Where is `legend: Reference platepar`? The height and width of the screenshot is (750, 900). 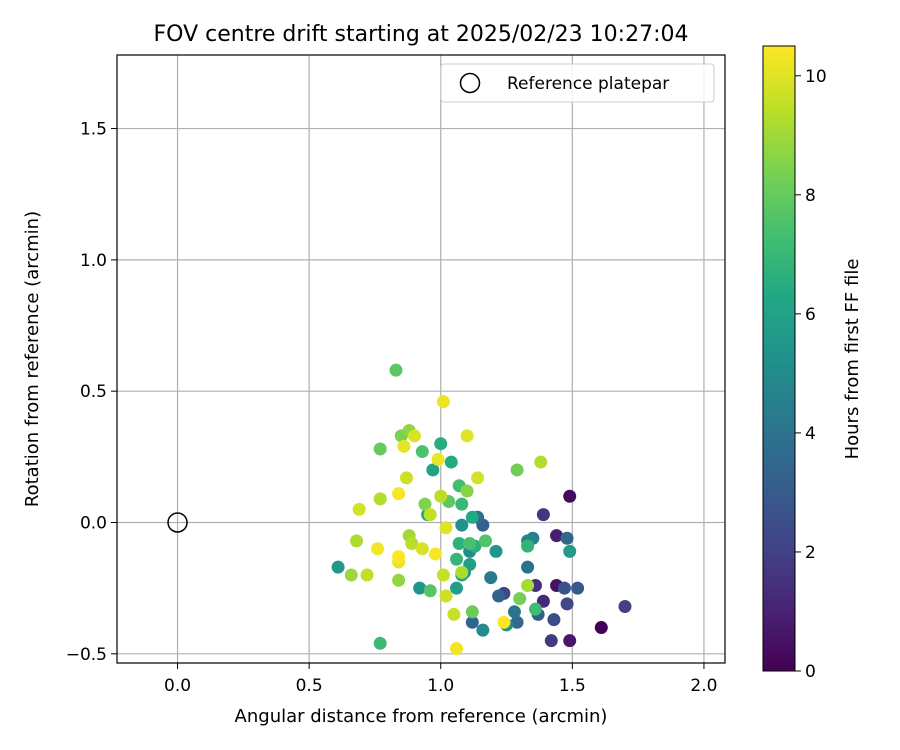 legend: Reference platepar is located at coordinates (577, 83).